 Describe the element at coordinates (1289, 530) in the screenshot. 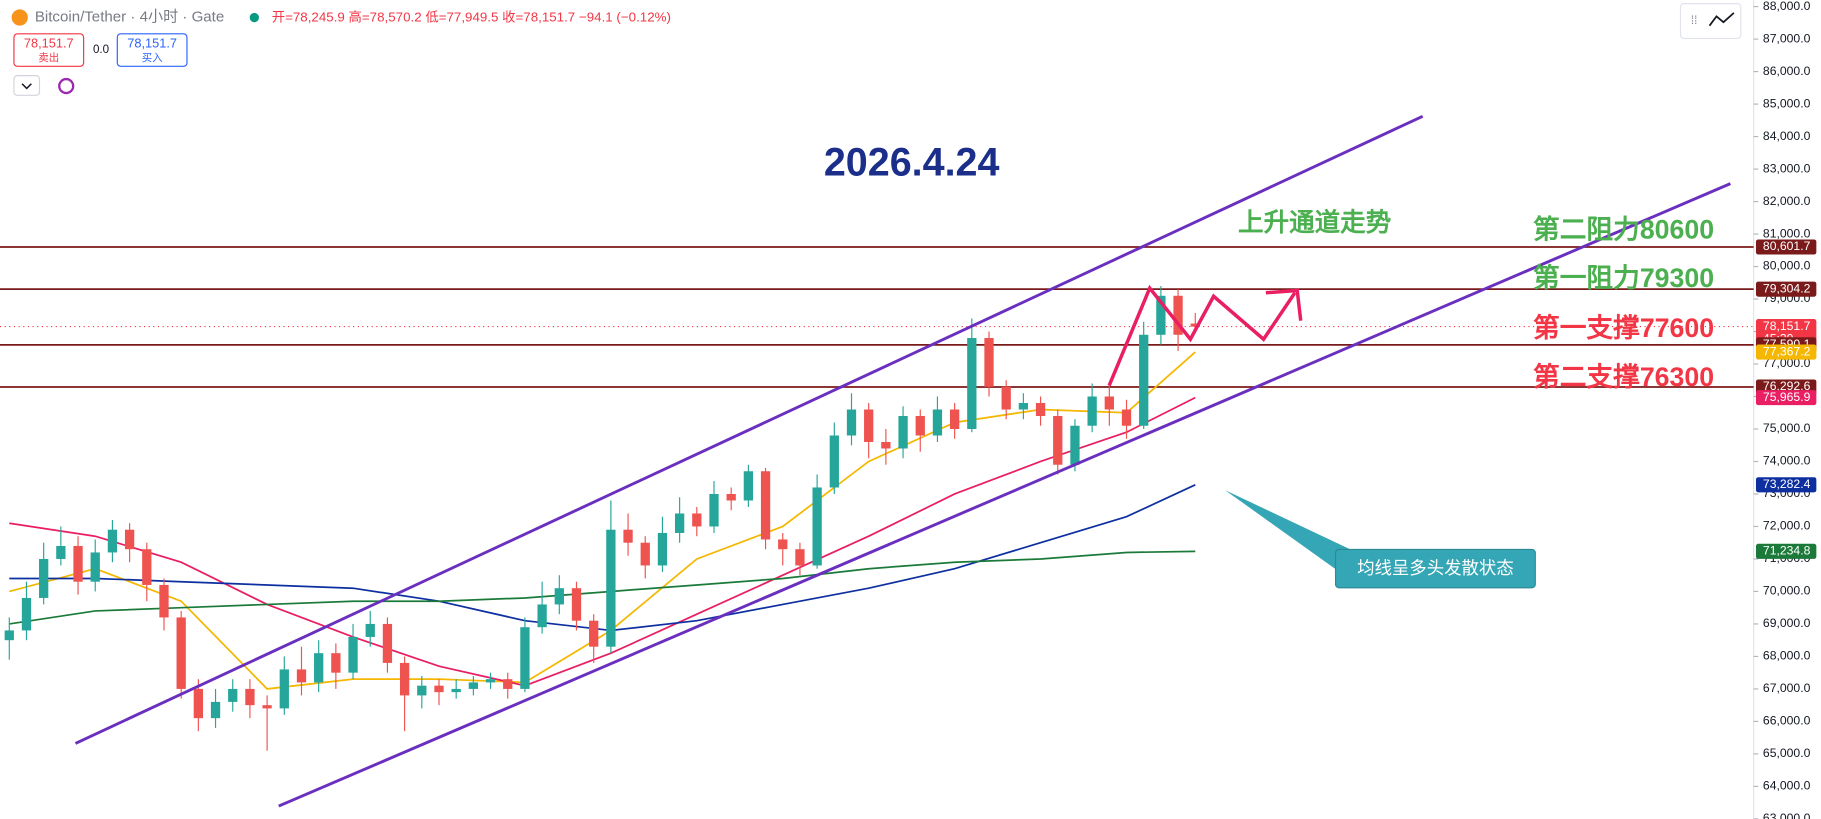

I see `callout-pointer` at that location.